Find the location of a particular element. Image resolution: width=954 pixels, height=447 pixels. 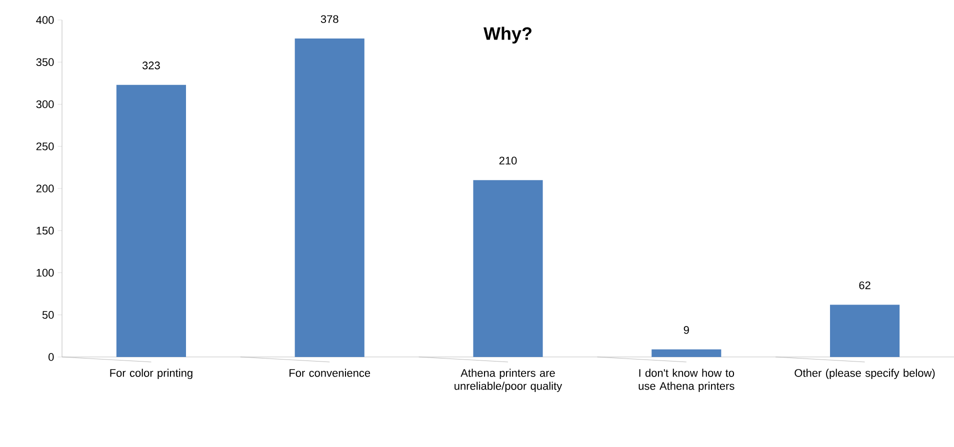

data-label: 9 is located at coordinates (686, 330).